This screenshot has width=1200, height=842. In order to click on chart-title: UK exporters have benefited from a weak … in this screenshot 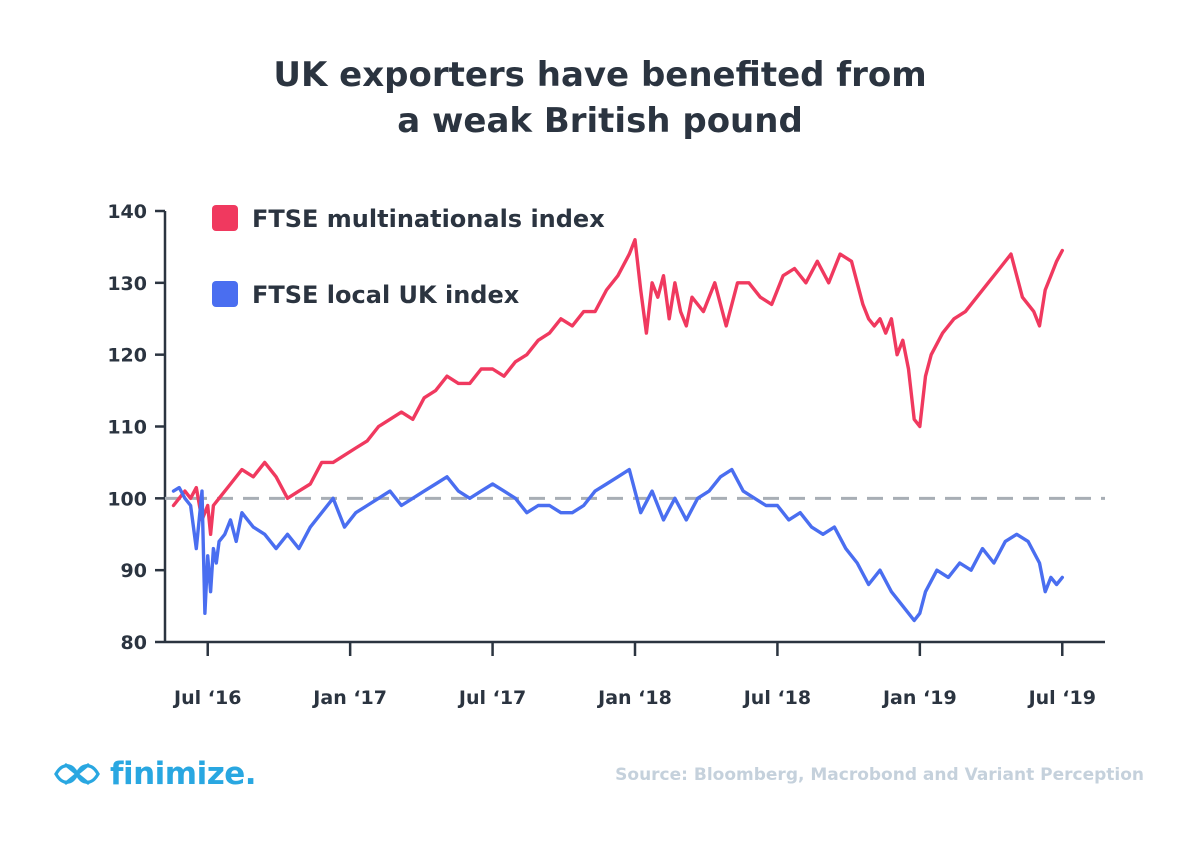, I will do `click(600, 98)`.